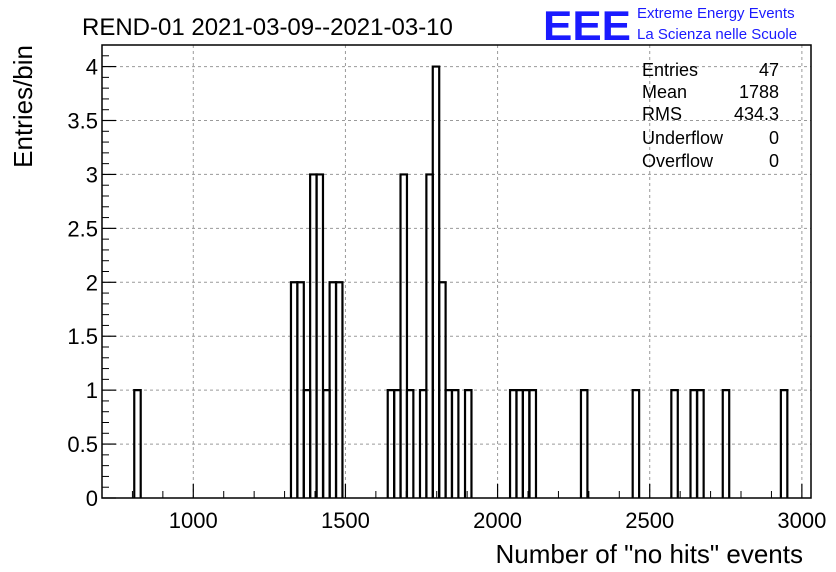 The width and height of the screenshot is (836, 572). I want to click on y-tick-label: 0.5, so click(82, 444).